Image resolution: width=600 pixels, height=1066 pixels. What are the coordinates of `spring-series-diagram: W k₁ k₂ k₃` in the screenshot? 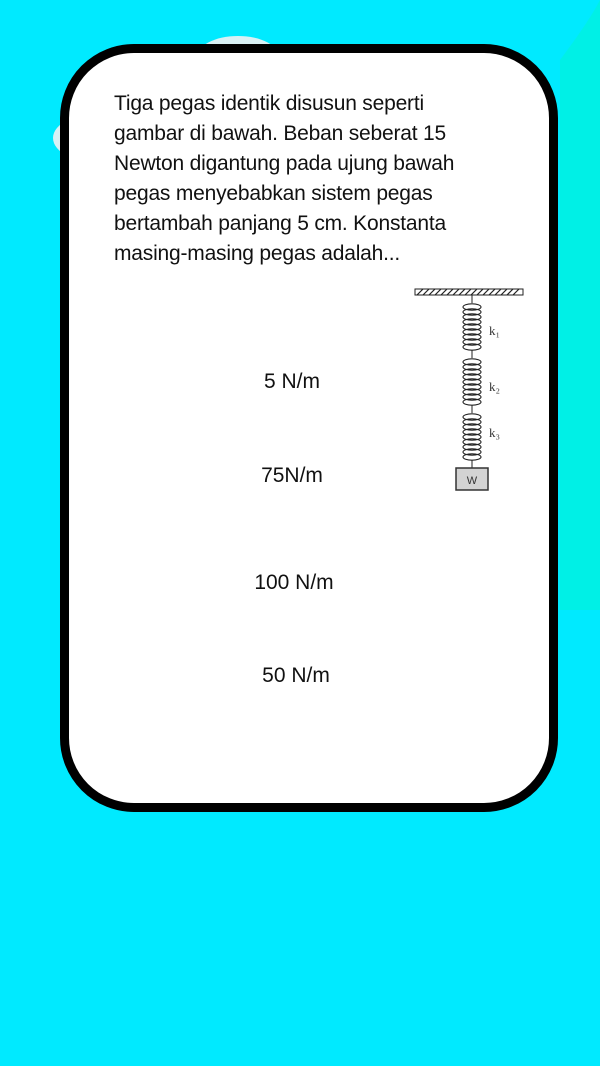 It's located at (469, 389).